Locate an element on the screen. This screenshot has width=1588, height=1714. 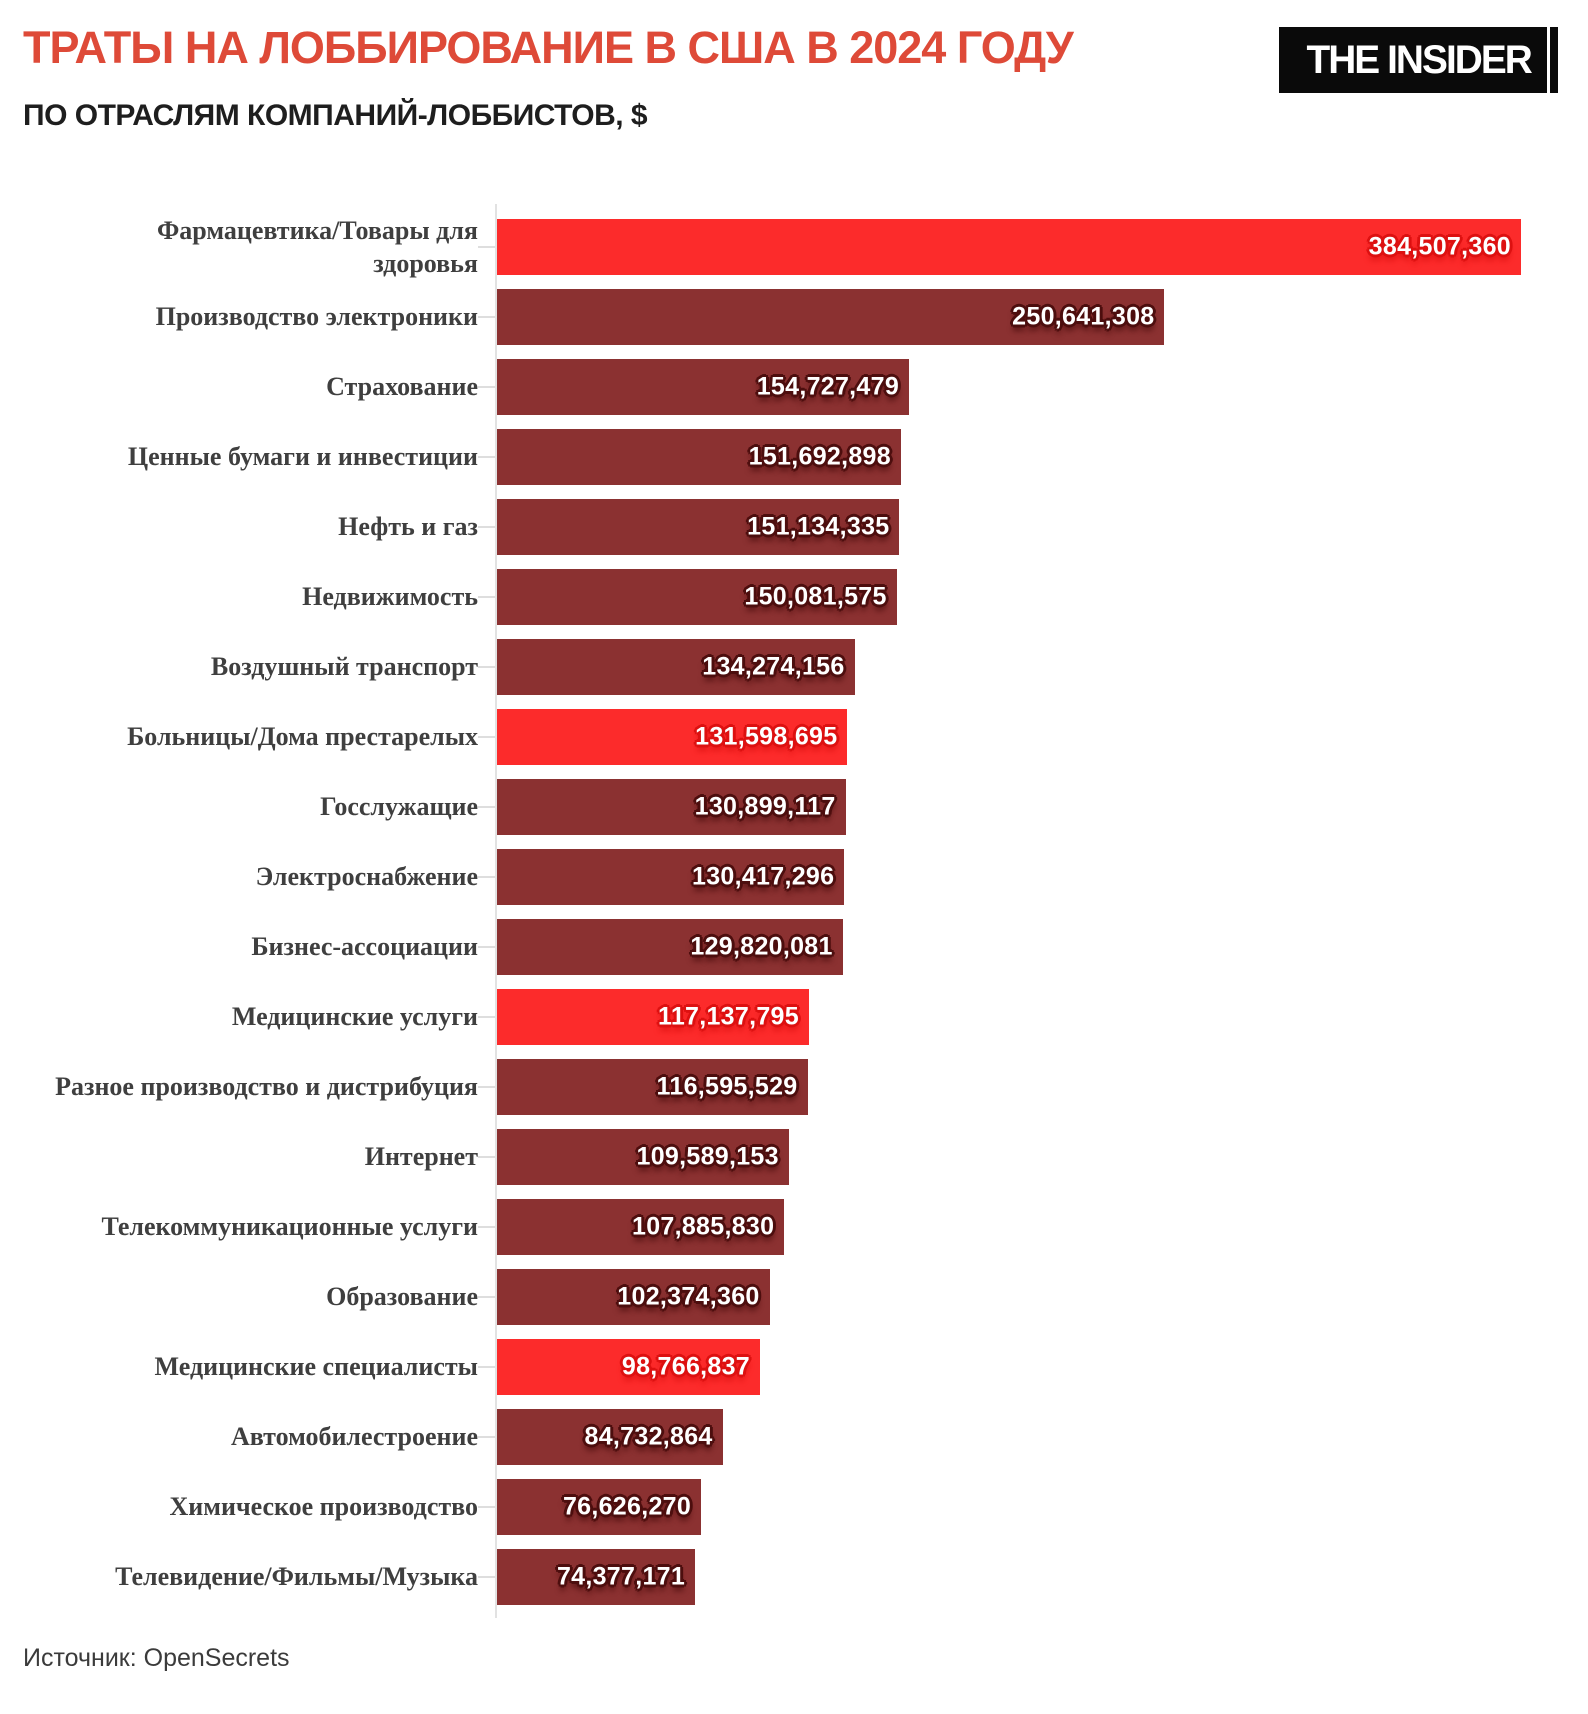
bar: 102,374,360 is located at coordinates (633, 1297).